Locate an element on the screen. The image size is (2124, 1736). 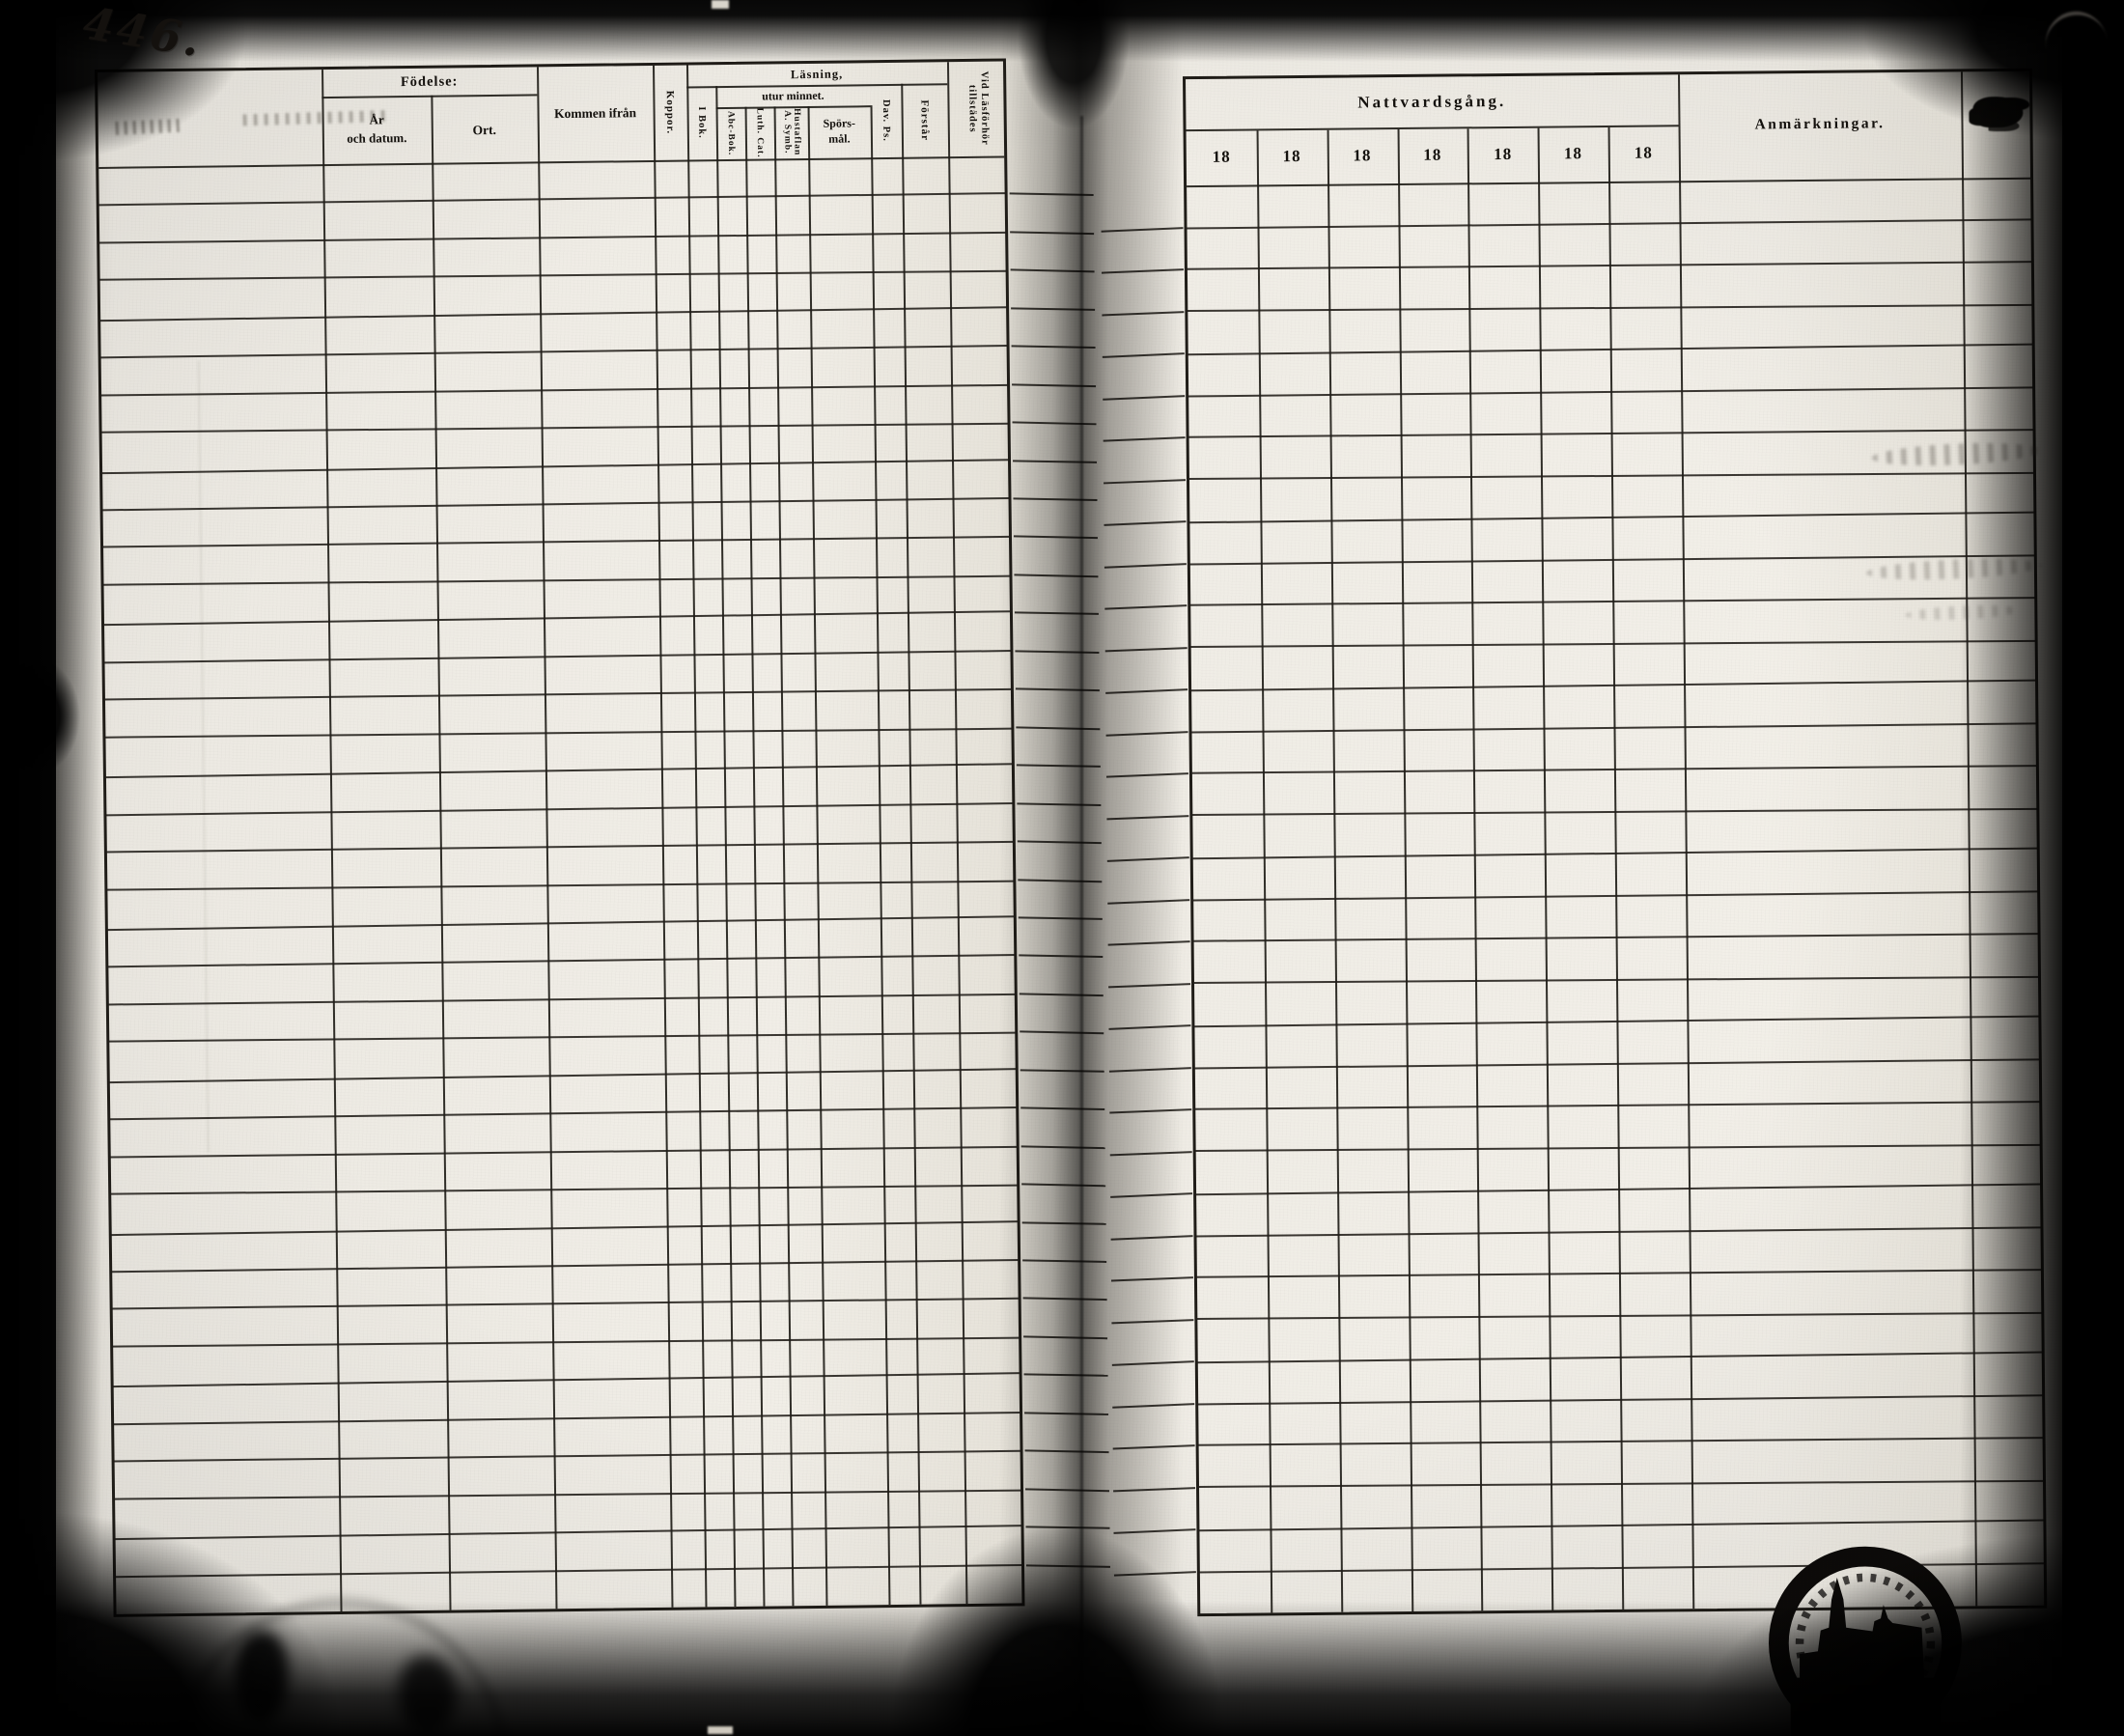
column-hustaflan: Hustaflan A. Symb. is located at coordinates (791, 132).